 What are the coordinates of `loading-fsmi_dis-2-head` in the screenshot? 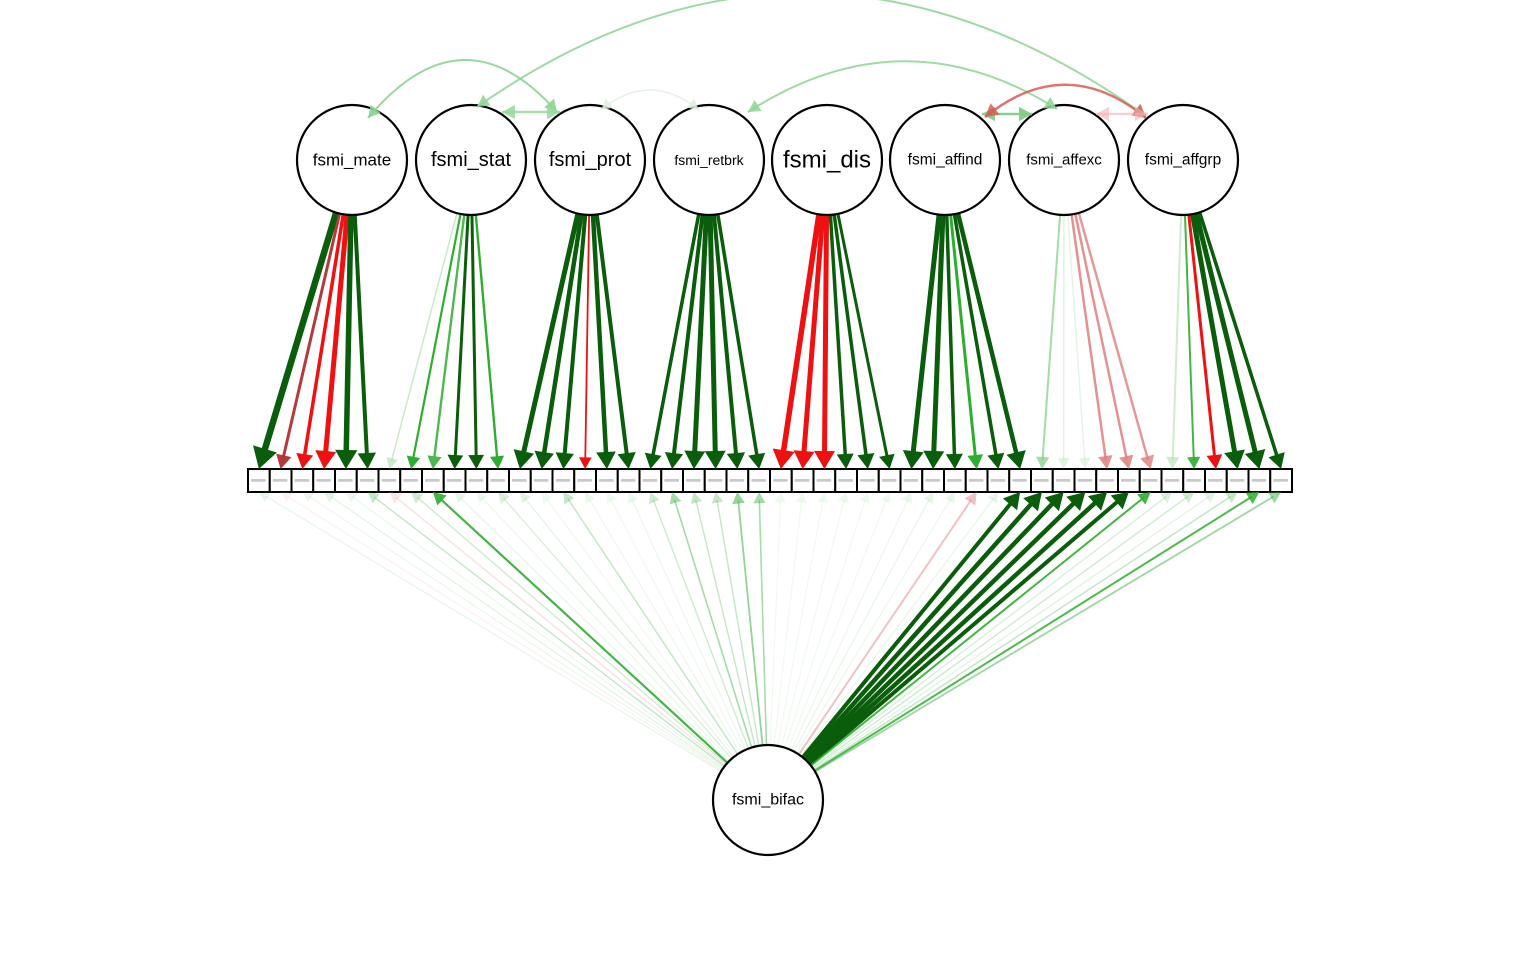 It's located at (825, 459).